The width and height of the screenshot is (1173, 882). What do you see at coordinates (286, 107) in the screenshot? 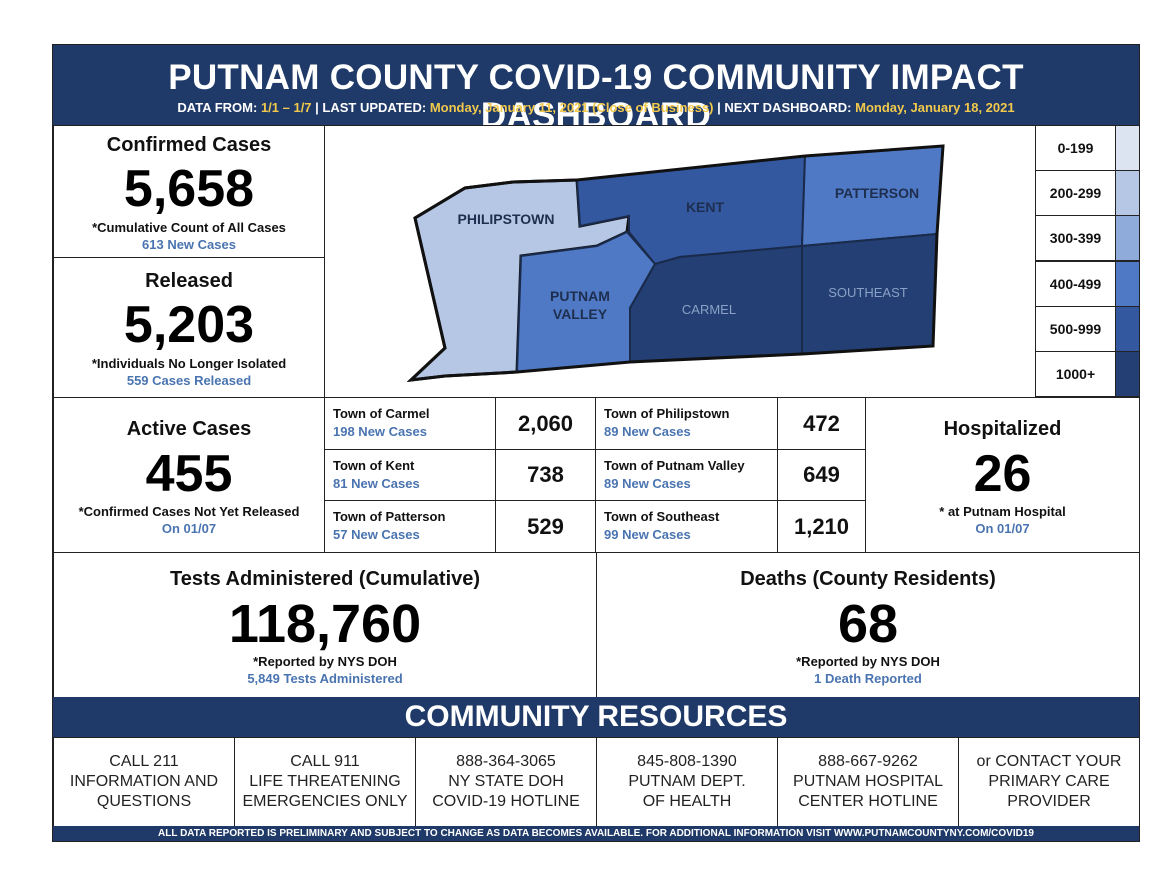
I see `data-from-value: 1/1 – 1/7` at bounding box center [286, 107].